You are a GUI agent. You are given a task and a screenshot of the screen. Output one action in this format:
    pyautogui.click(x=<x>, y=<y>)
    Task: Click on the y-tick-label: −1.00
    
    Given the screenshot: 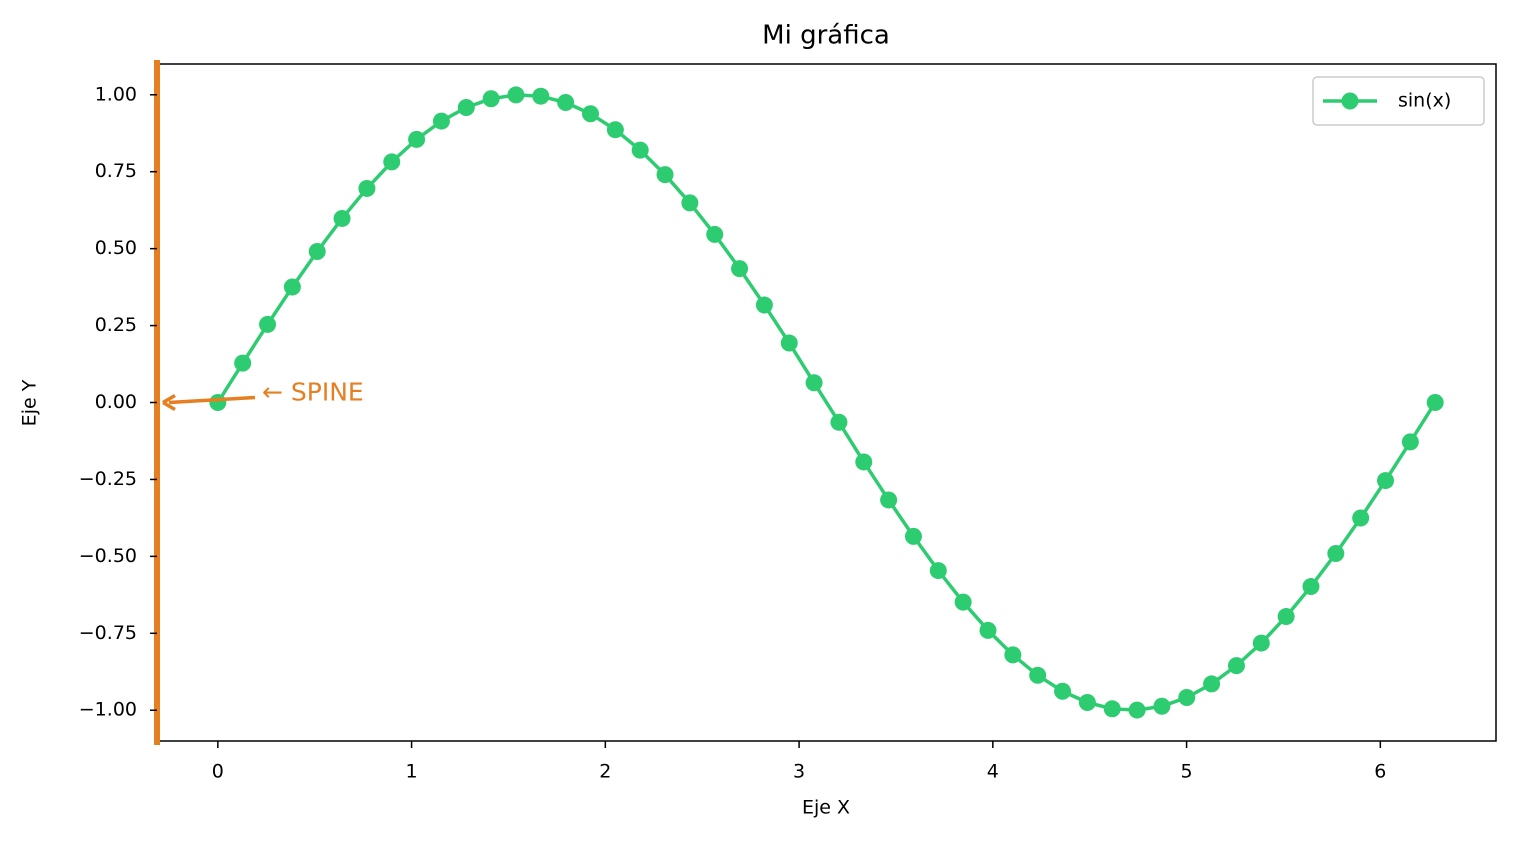 What is the action you would take?
    pyautogui.click(x=108, y=710)
    